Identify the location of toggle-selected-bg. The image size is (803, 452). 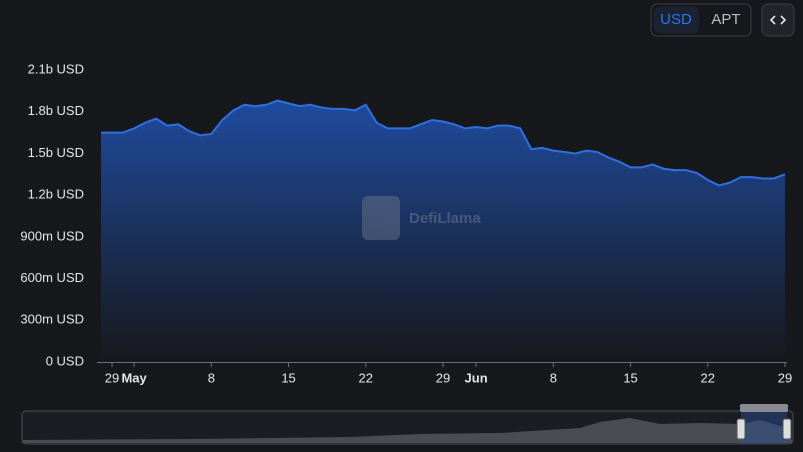
(676, 20).